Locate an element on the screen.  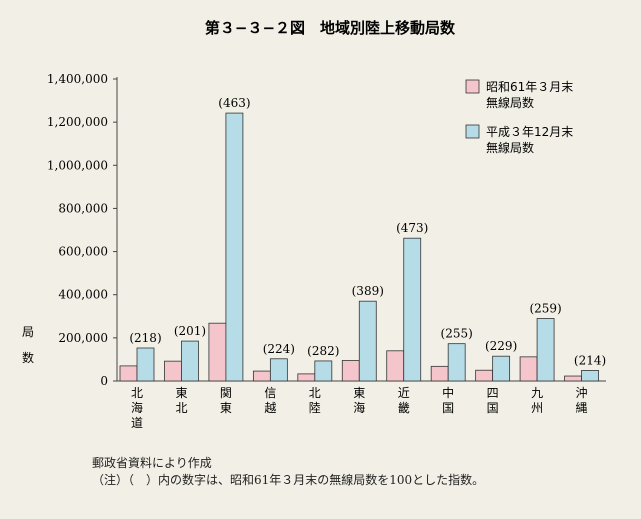
legend-label: 平成３年12月末 is located at coordinates (529, 132).